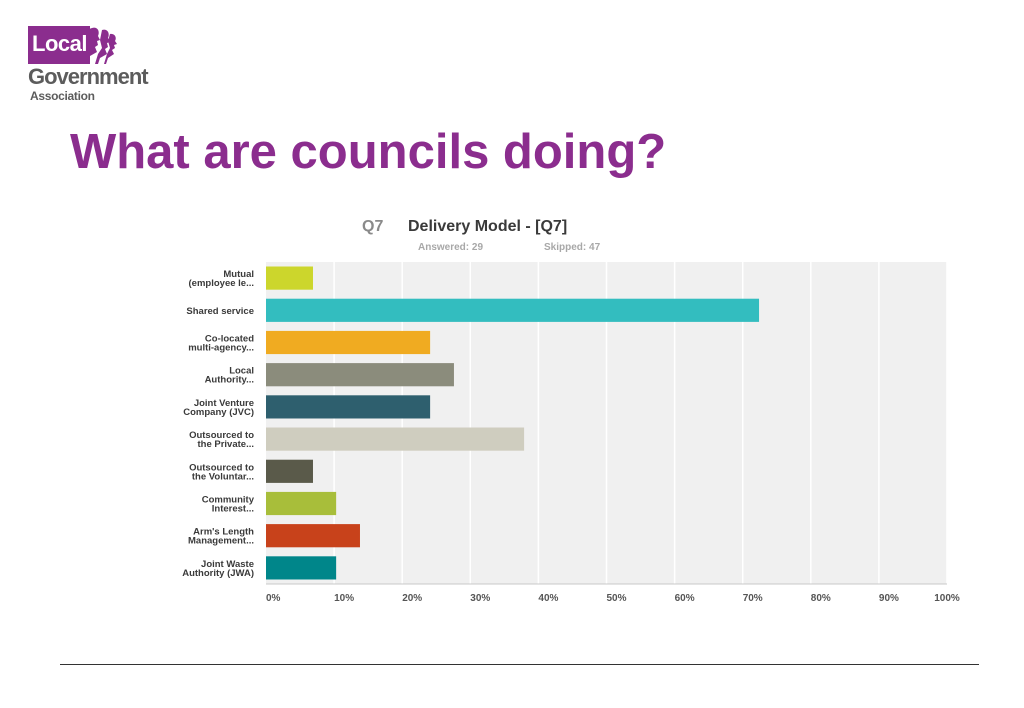  I want to click on logo-association-text: Association, so click(62, 96).